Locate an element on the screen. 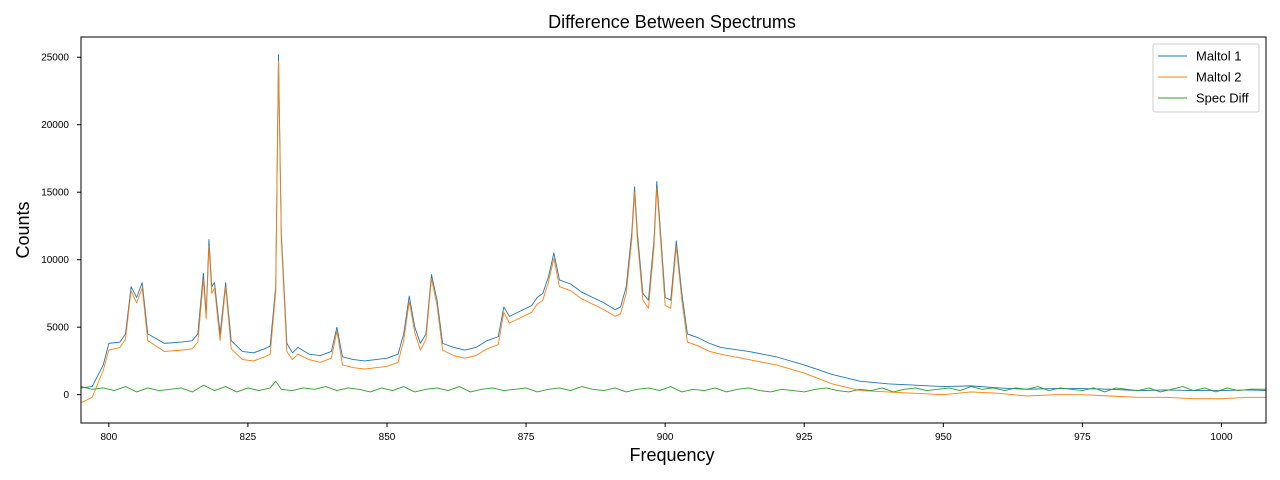  legend: Maltol 1 Maltol 2 Spec Diff is located at coordinates (1206, 78).